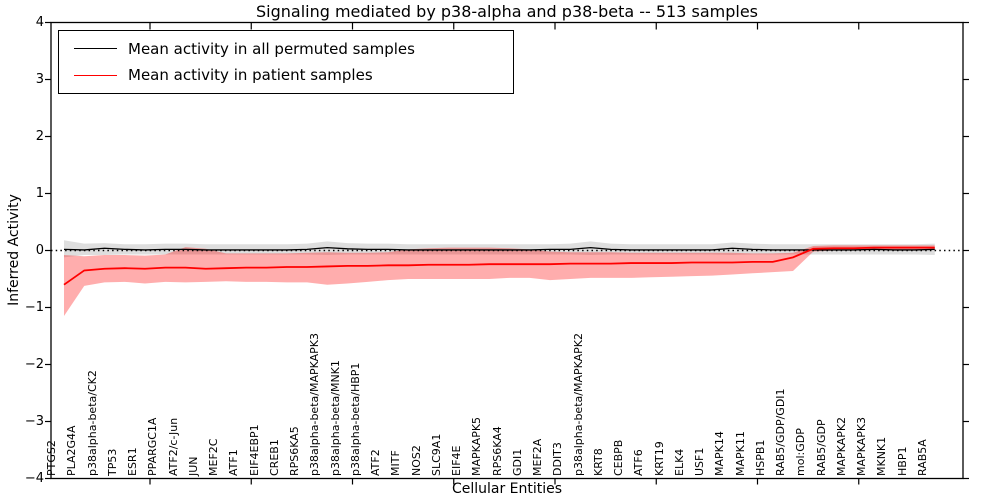  Describe the element at coordinates (335, 418) in the screenshot. I see `x-category-label: p38alpha-beta/MNK1` at that location.